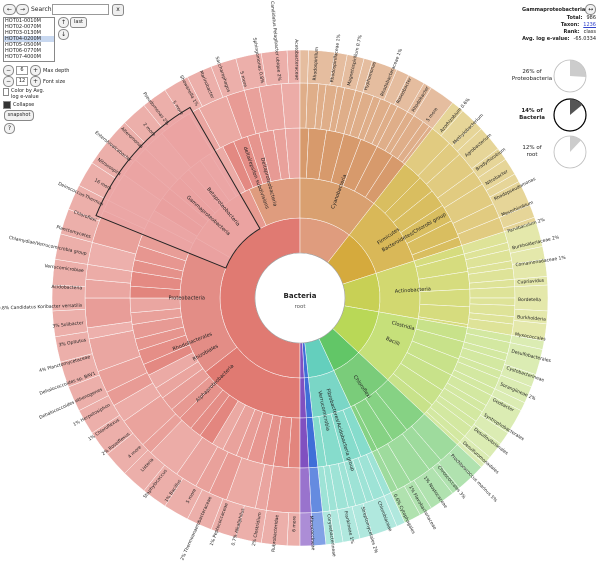 The image size is (600, 561). Describe the element at coordinates (56, 70) in the screenshot. I see `max-depth-label: Max depth` at that location.